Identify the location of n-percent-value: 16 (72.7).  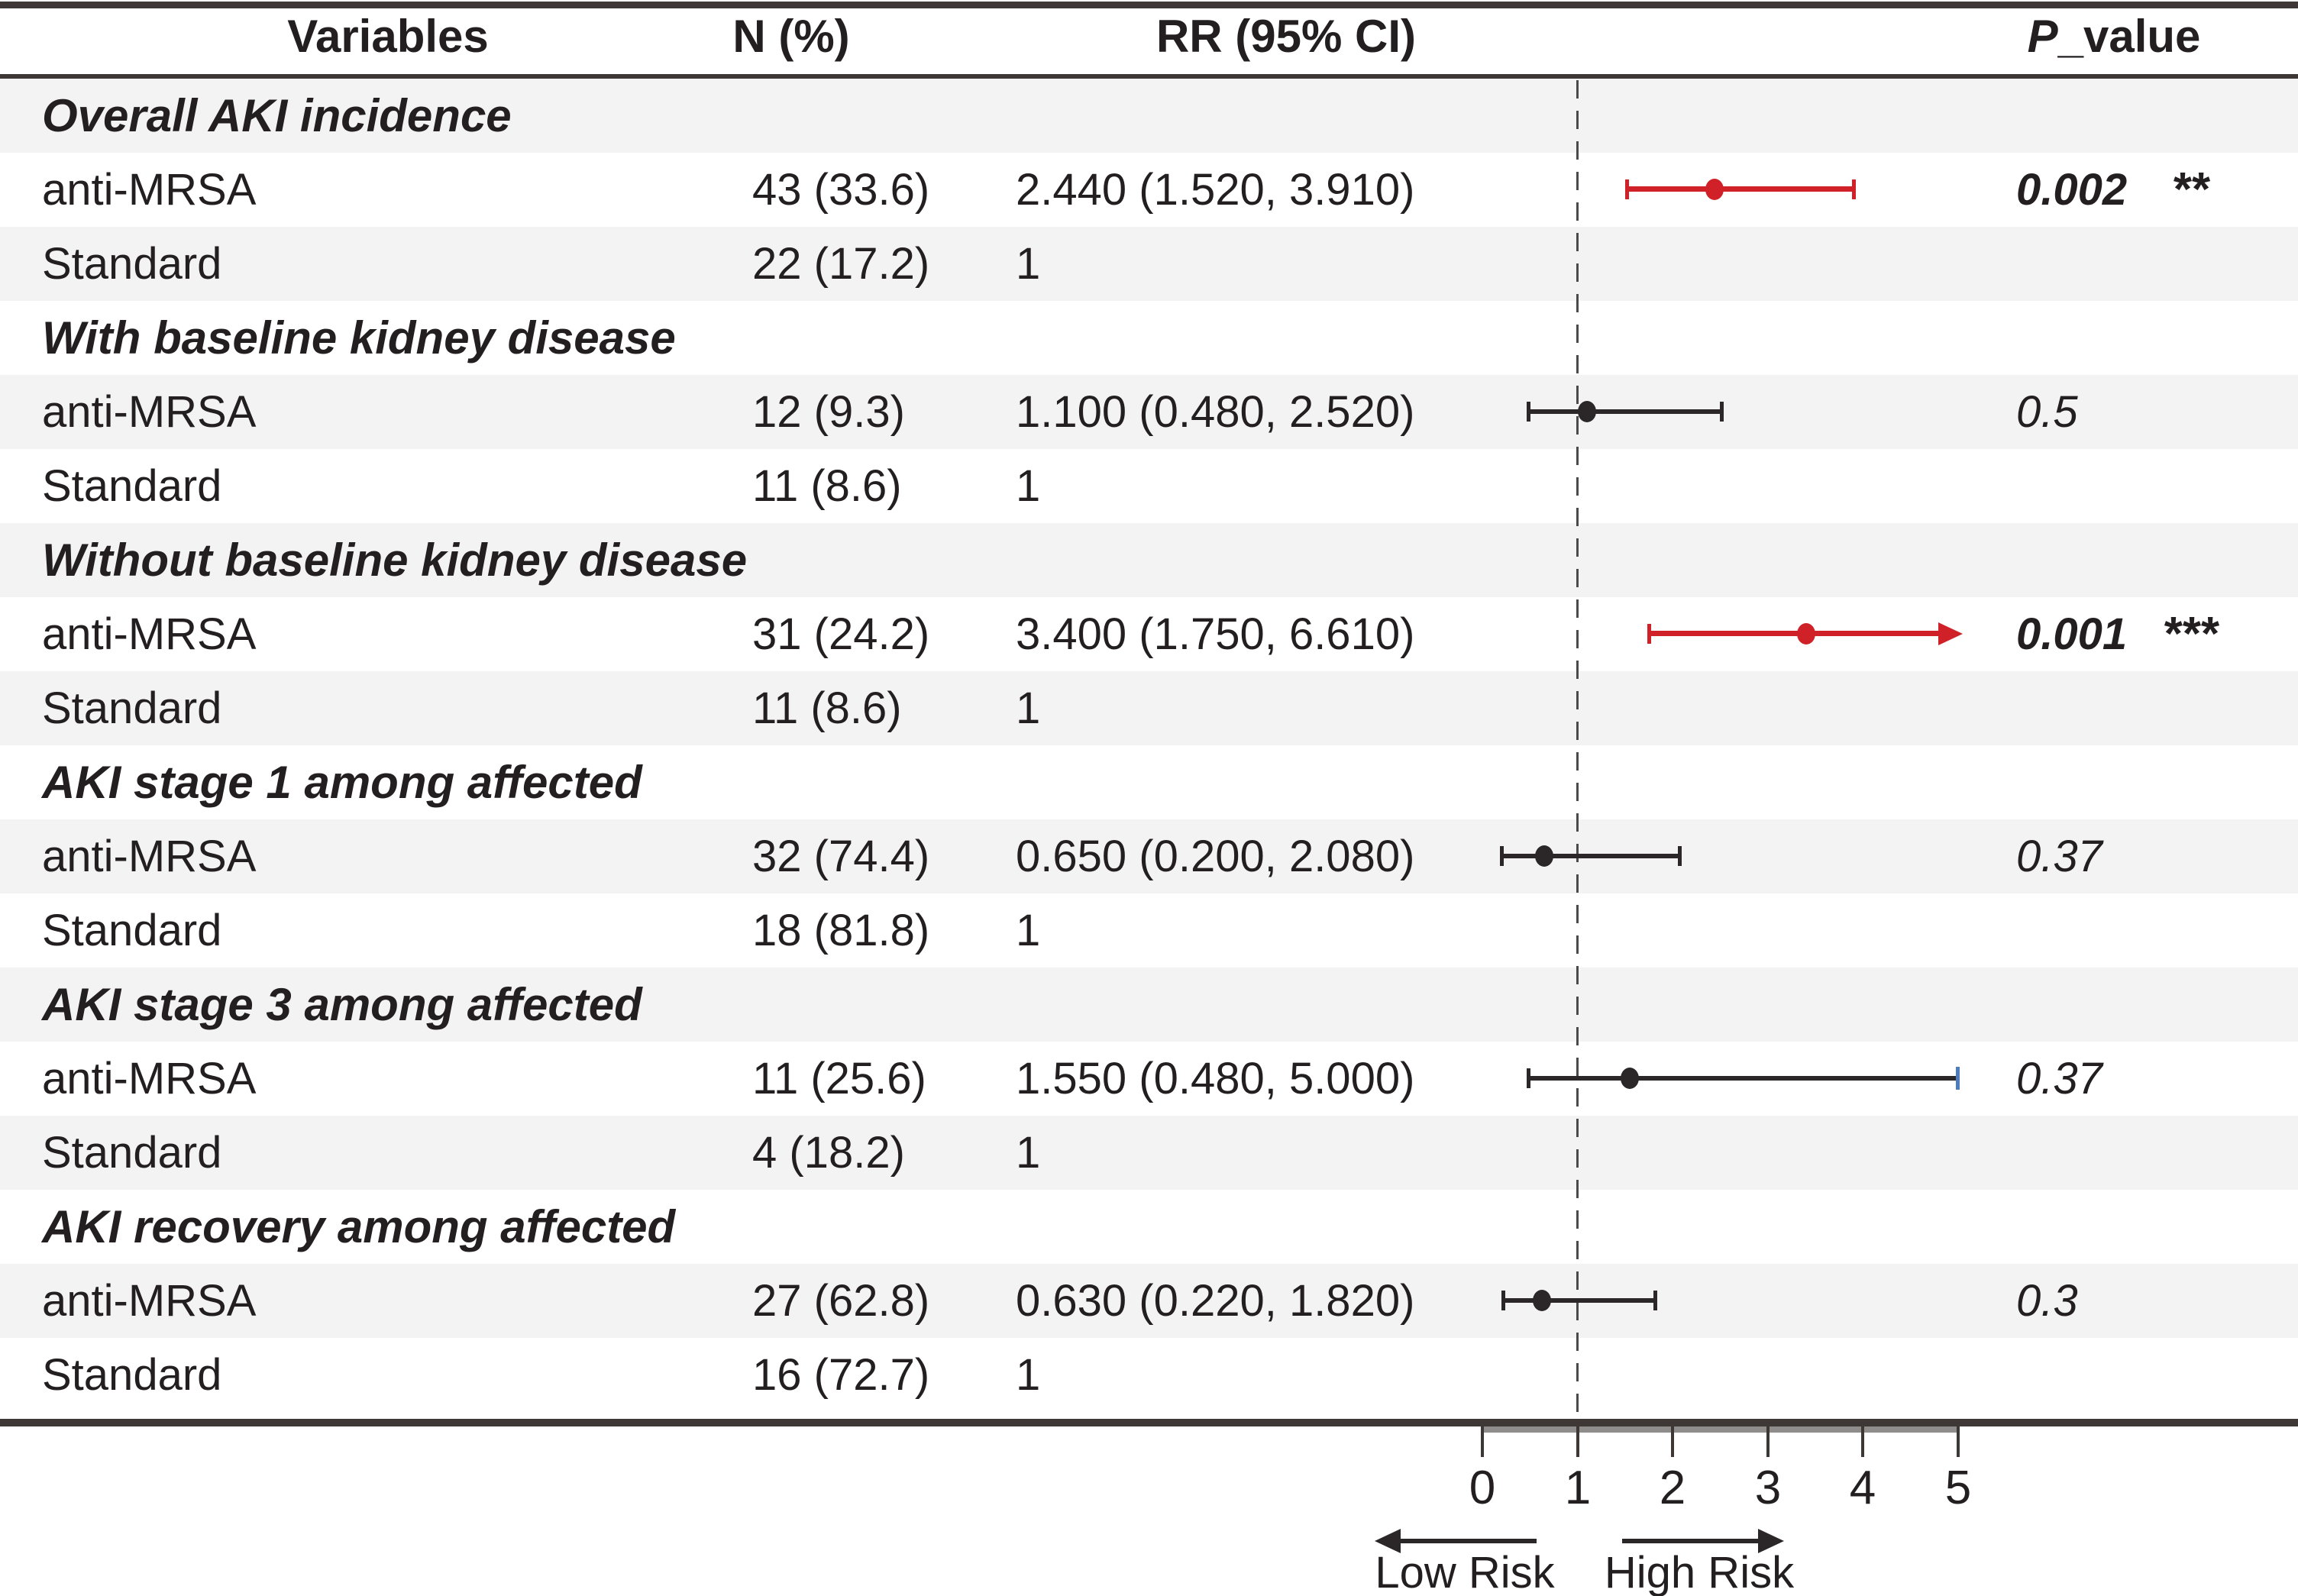
(841, 1375).